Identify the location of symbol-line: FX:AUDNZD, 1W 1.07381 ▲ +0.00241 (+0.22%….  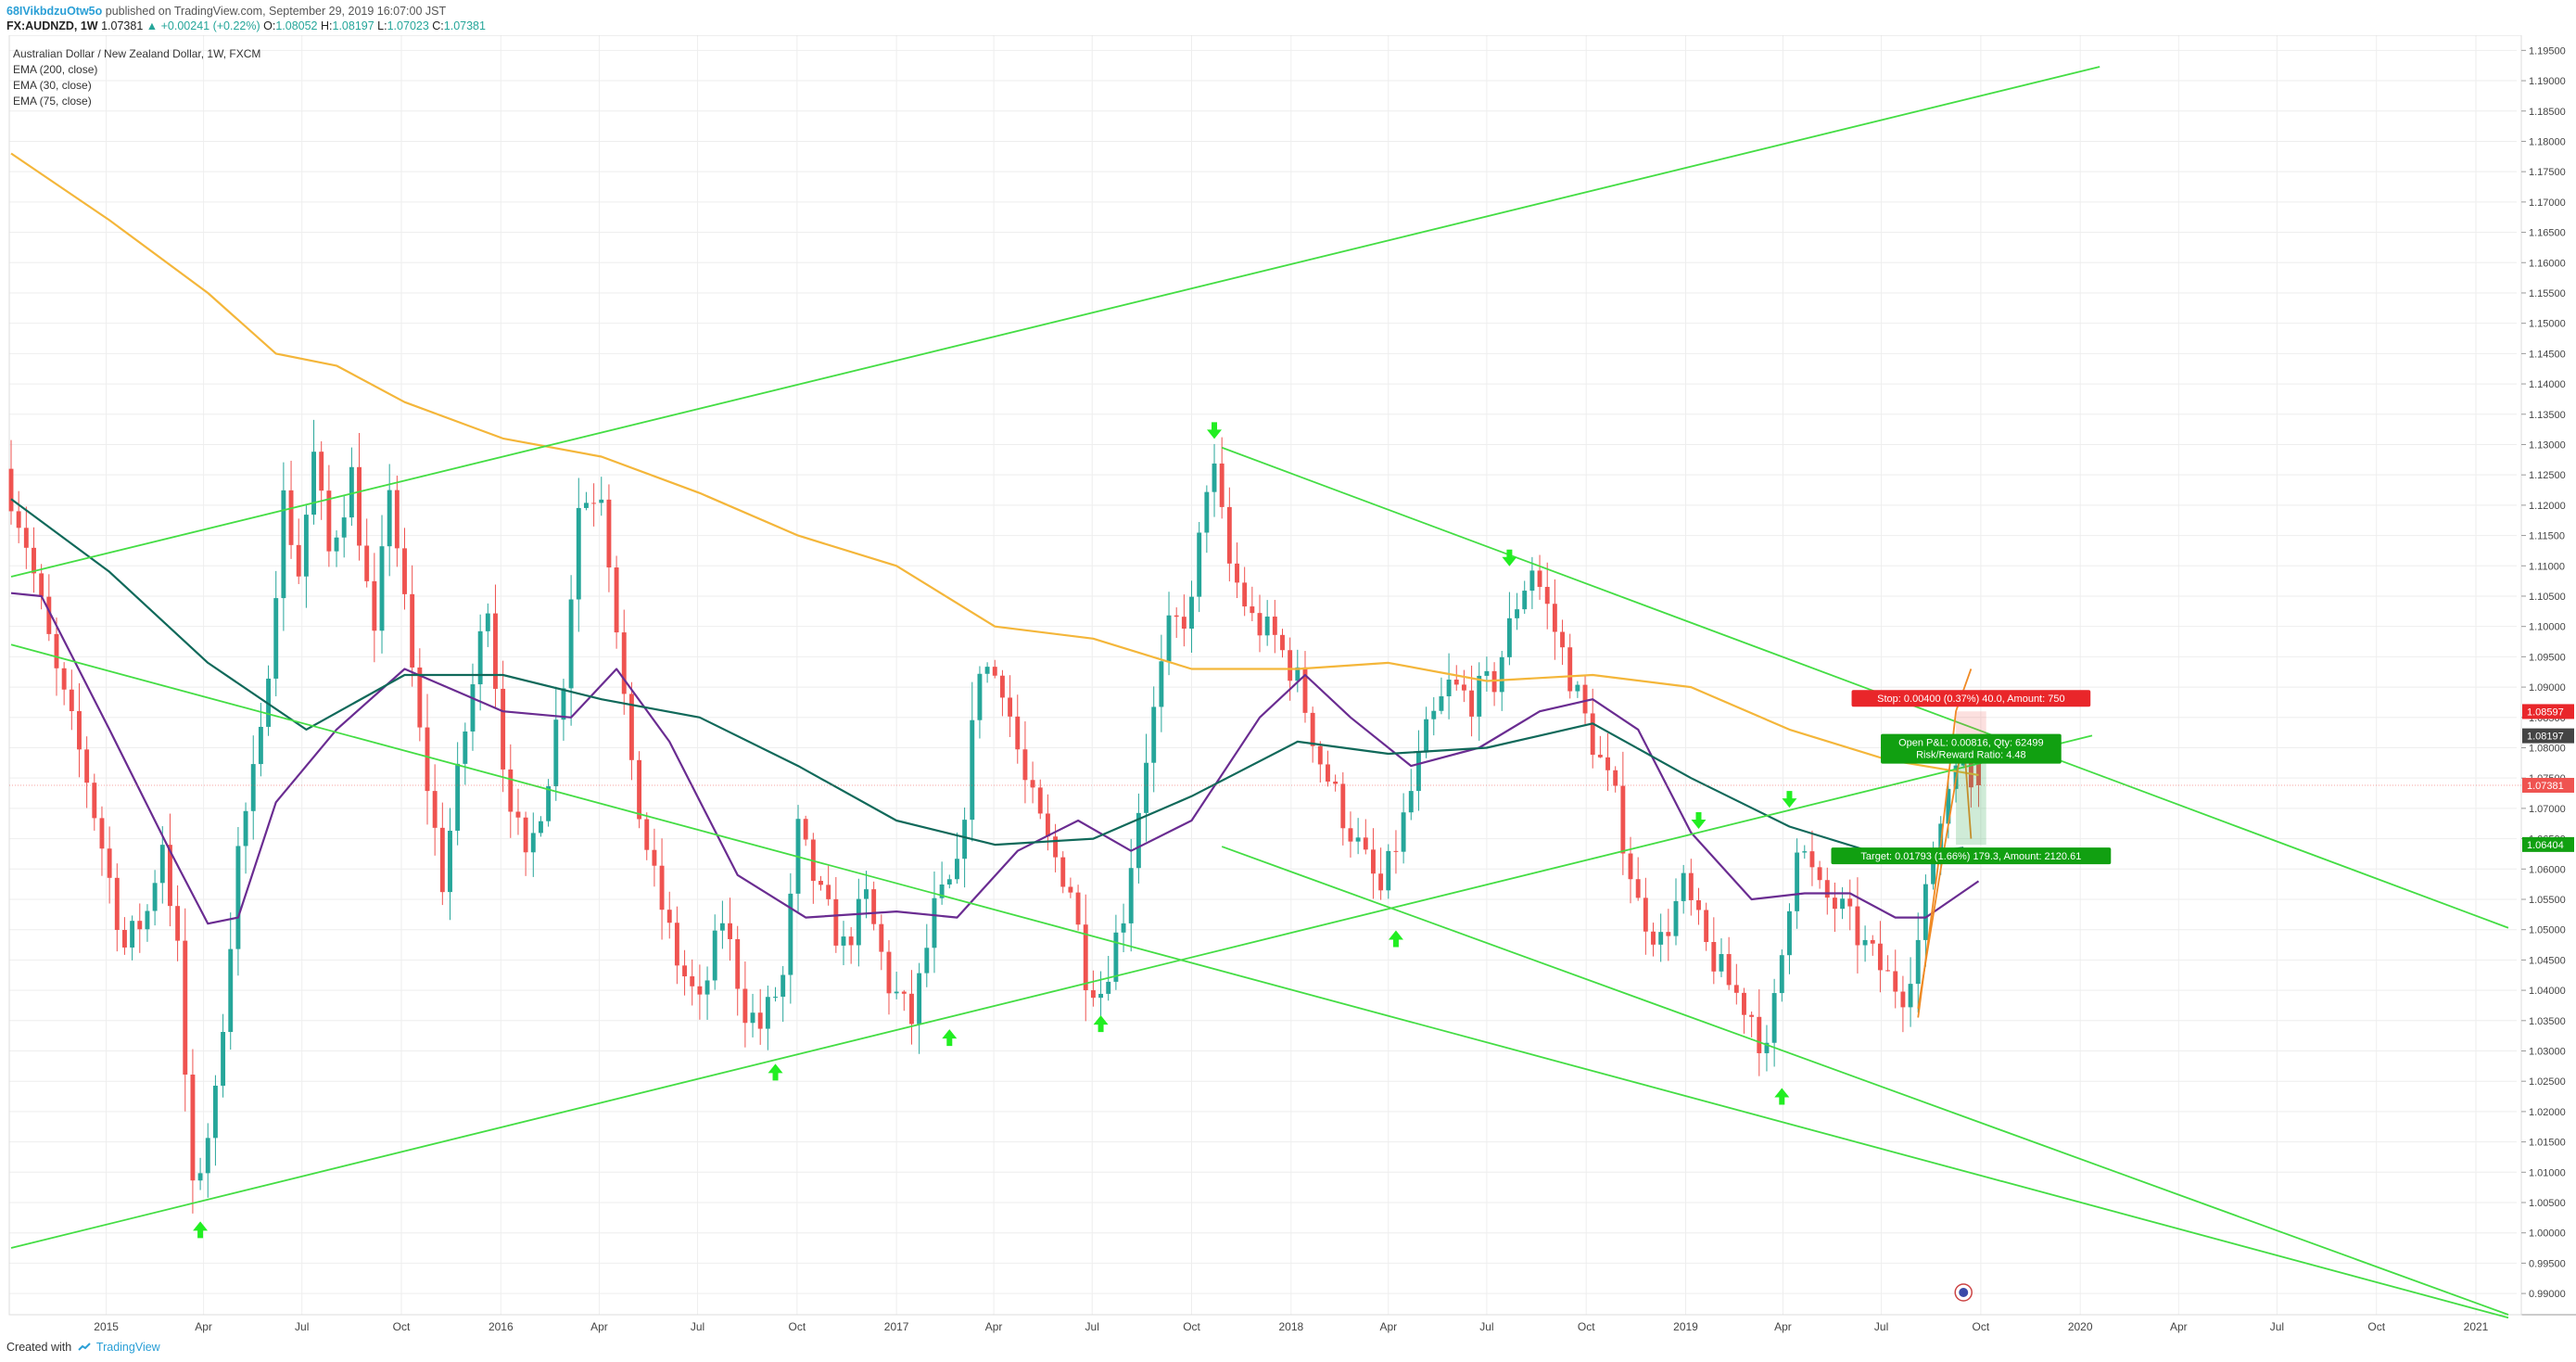
(246, 25).